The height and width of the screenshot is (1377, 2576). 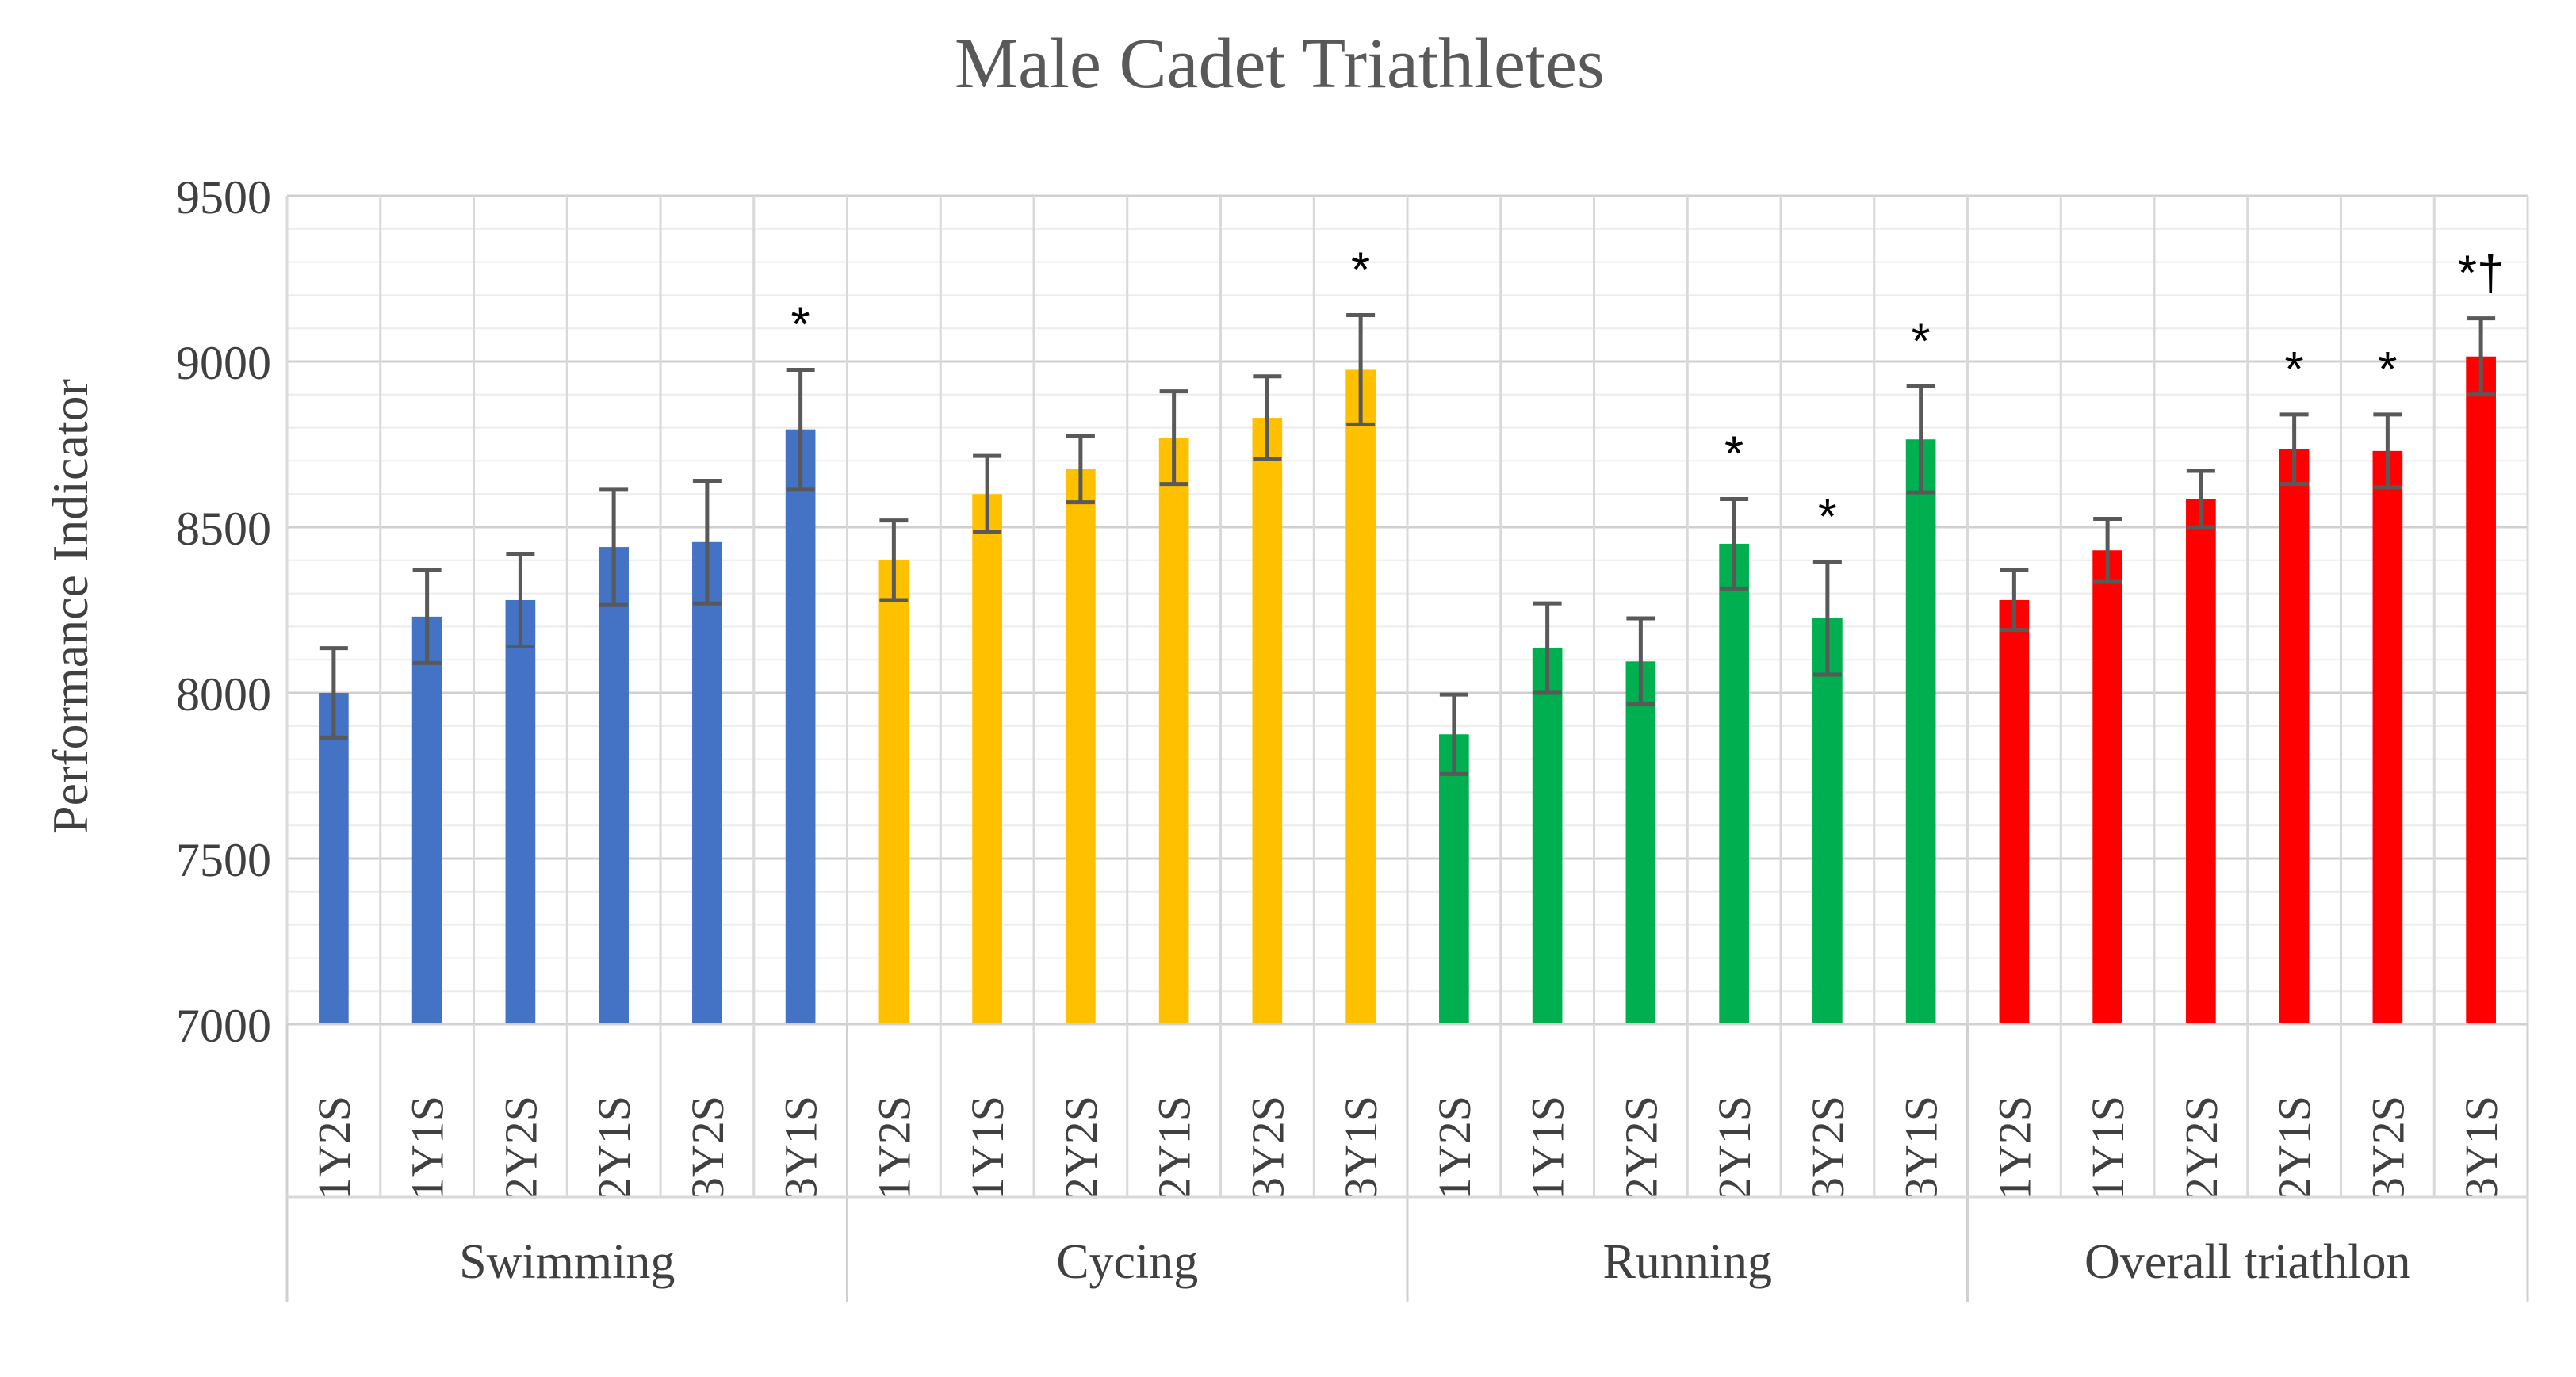 I want to click on y-tick-label: 9500, so click(x=223, y=197).